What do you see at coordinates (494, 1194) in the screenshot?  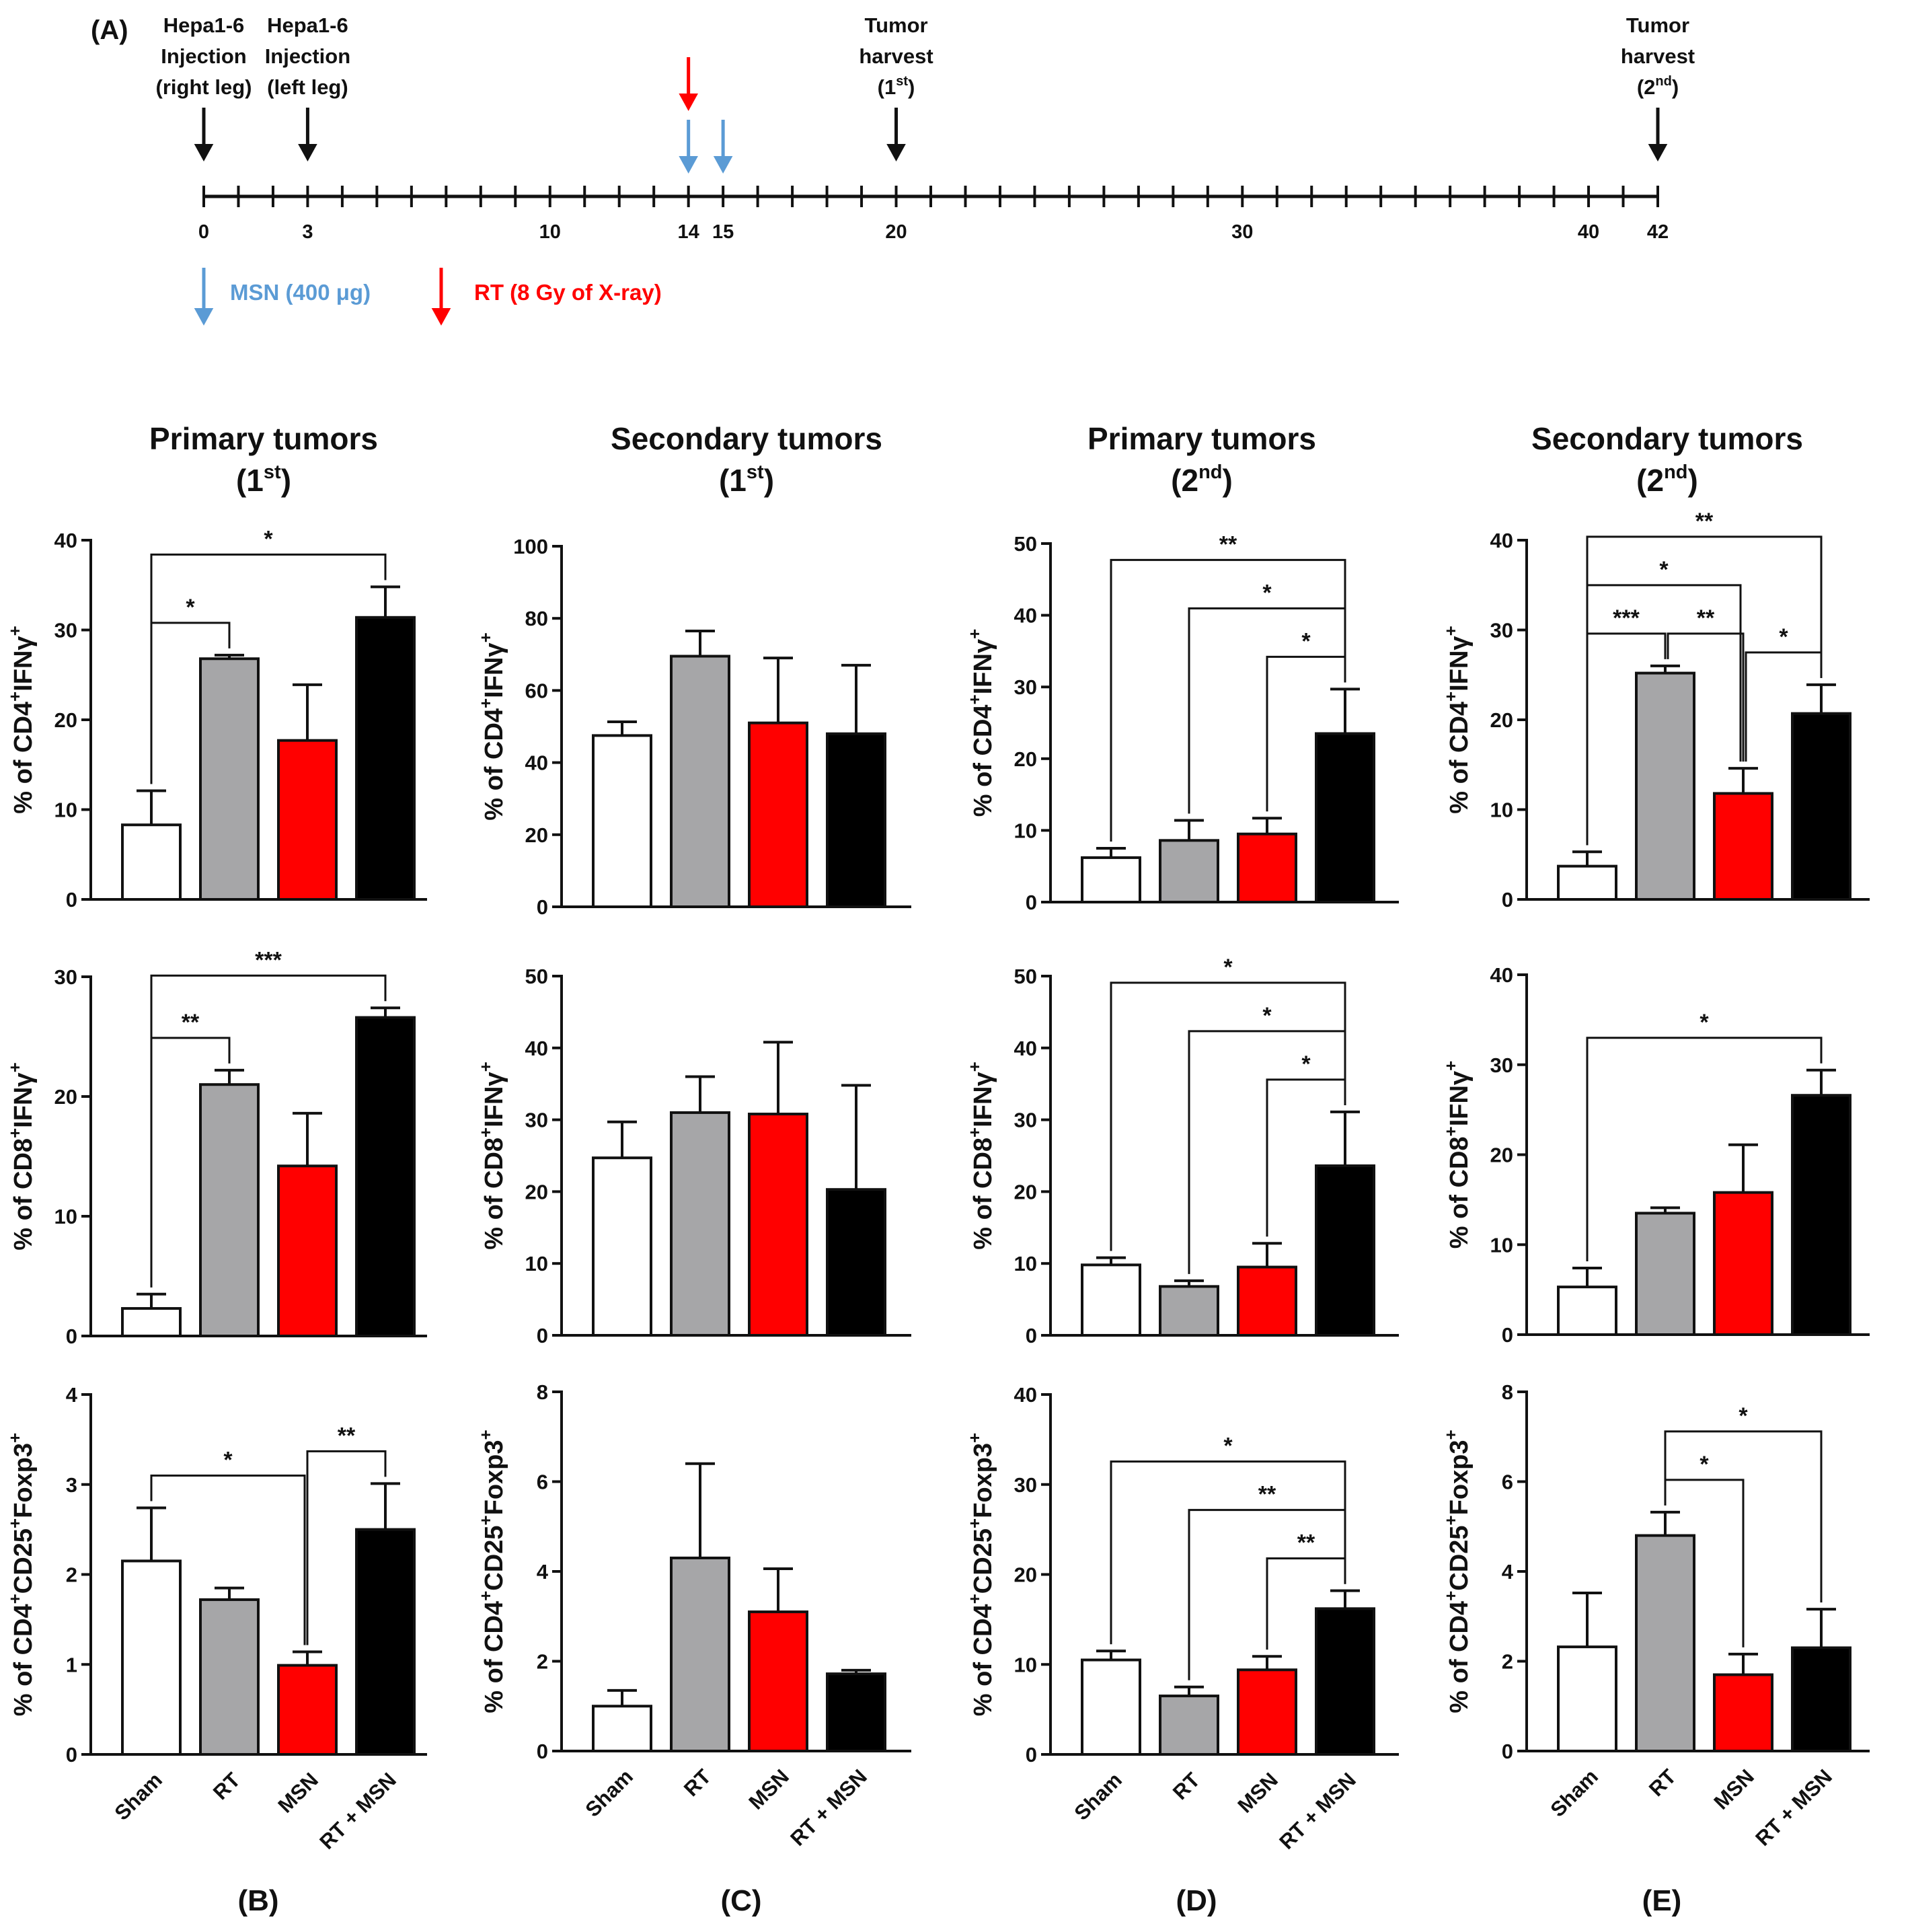 I see `label-part: % of CD8` at bounding box center [494, 1194].